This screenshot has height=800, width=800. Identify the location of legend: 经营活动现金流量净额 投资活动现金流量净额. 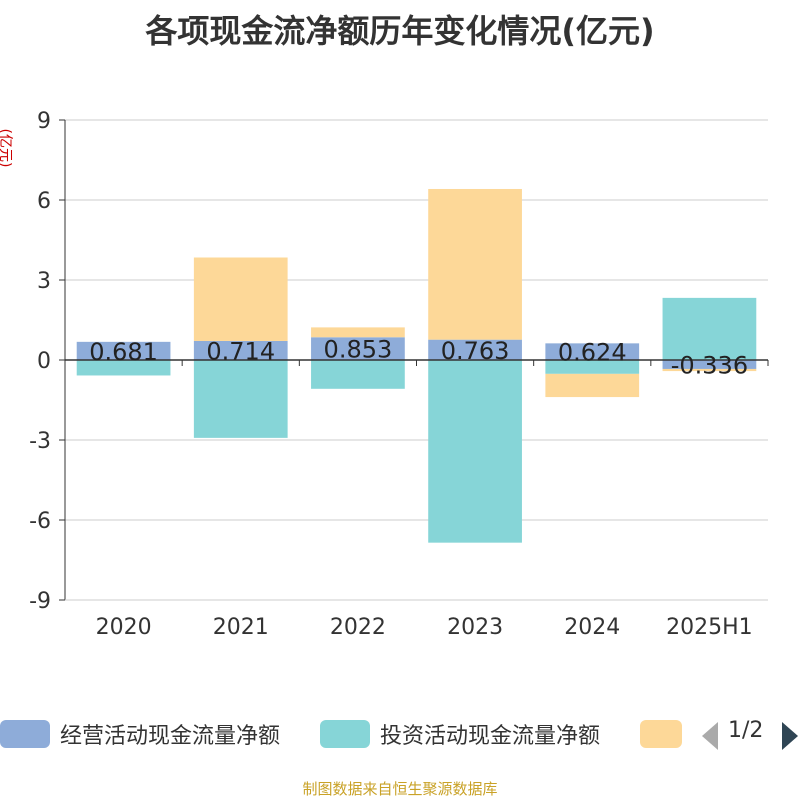
(400, 736).